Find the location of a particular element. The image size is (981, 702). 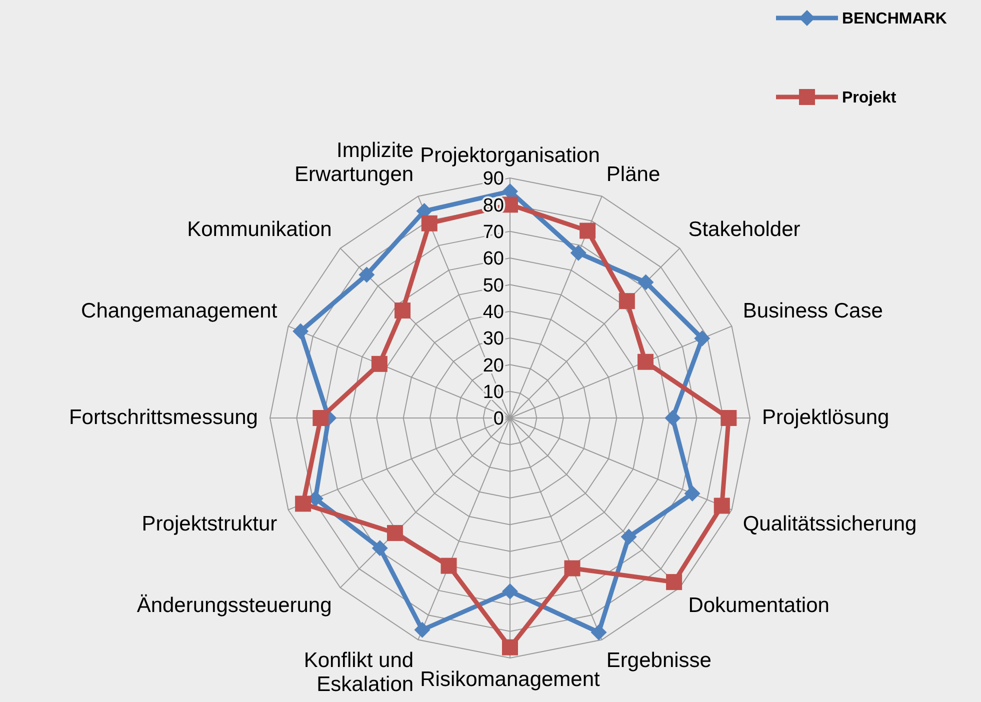

spoke-label: Projektlösung is located at coordinates (826, 417).